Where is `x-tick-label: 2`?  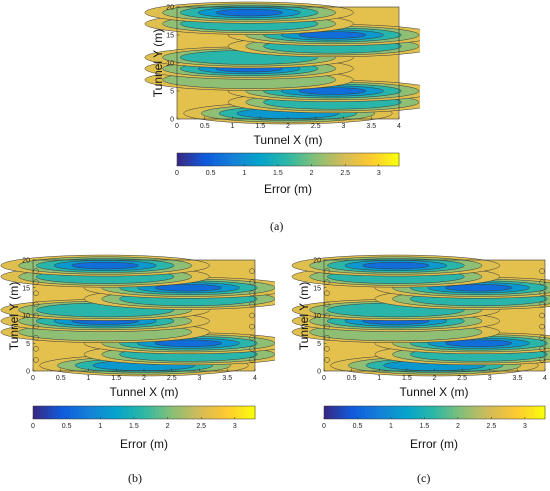
x-tick-label: 2 is located at coordinates (288, 126).